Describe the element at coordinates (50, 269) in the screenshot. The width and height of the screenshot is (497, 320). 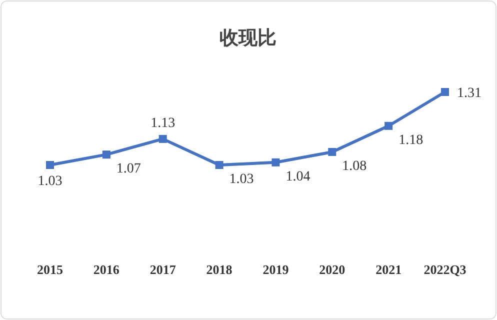
I see `x-tick-label: 2015` at that location.